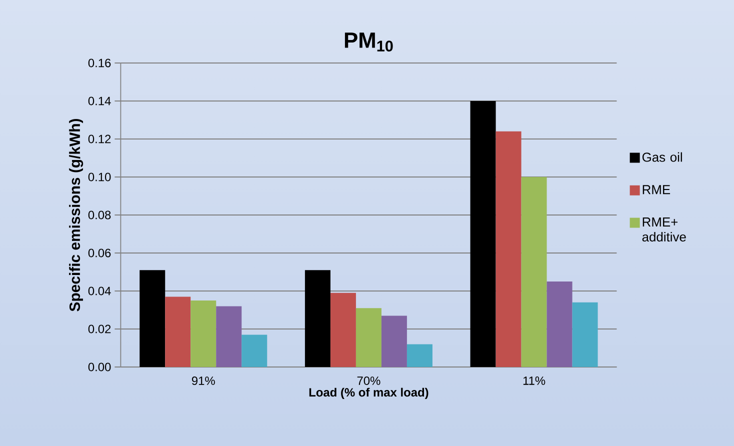  What do you see at coordinates (99, 329) in the screenshot?
I see `y-tick-label: 0.02` at bounding box center [99, 329].